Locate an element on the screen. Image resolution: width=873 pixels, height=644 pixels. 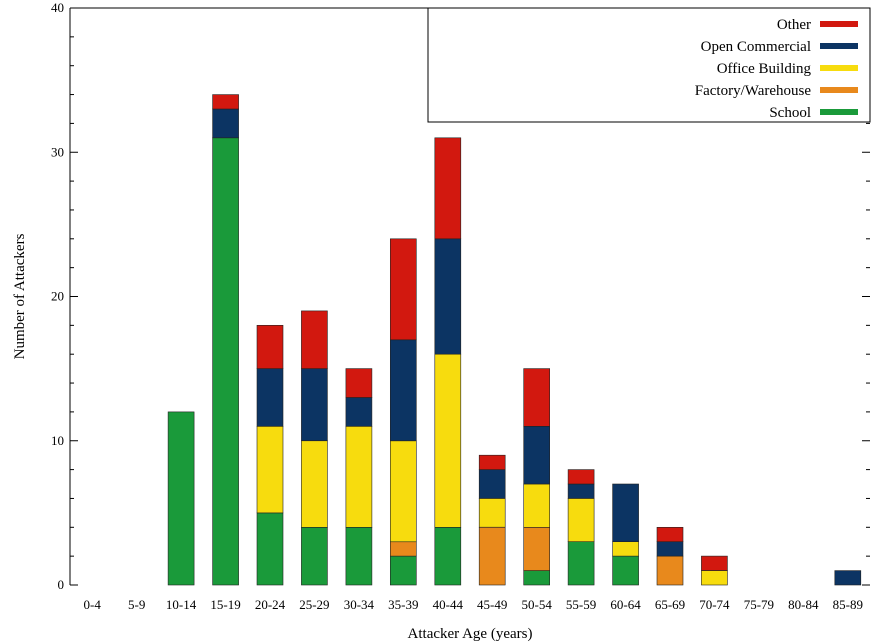
legend-label: Open Commercial is located at coordinates (756, 47).